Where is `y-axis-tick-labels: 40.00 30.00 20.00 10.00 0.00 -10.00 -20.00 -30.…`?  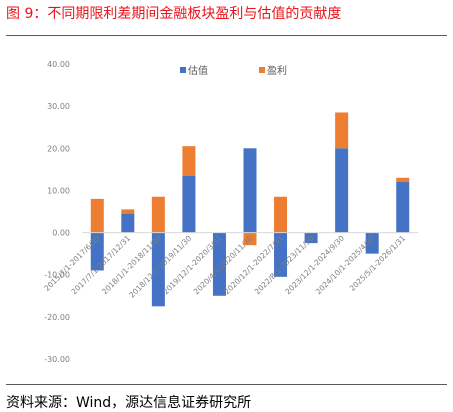 y-axis-tick-labels: 40.00 30.00 20.00 10.00 0.00 -10.00 -20.00 -30.… is located at coordinates (57, 212).